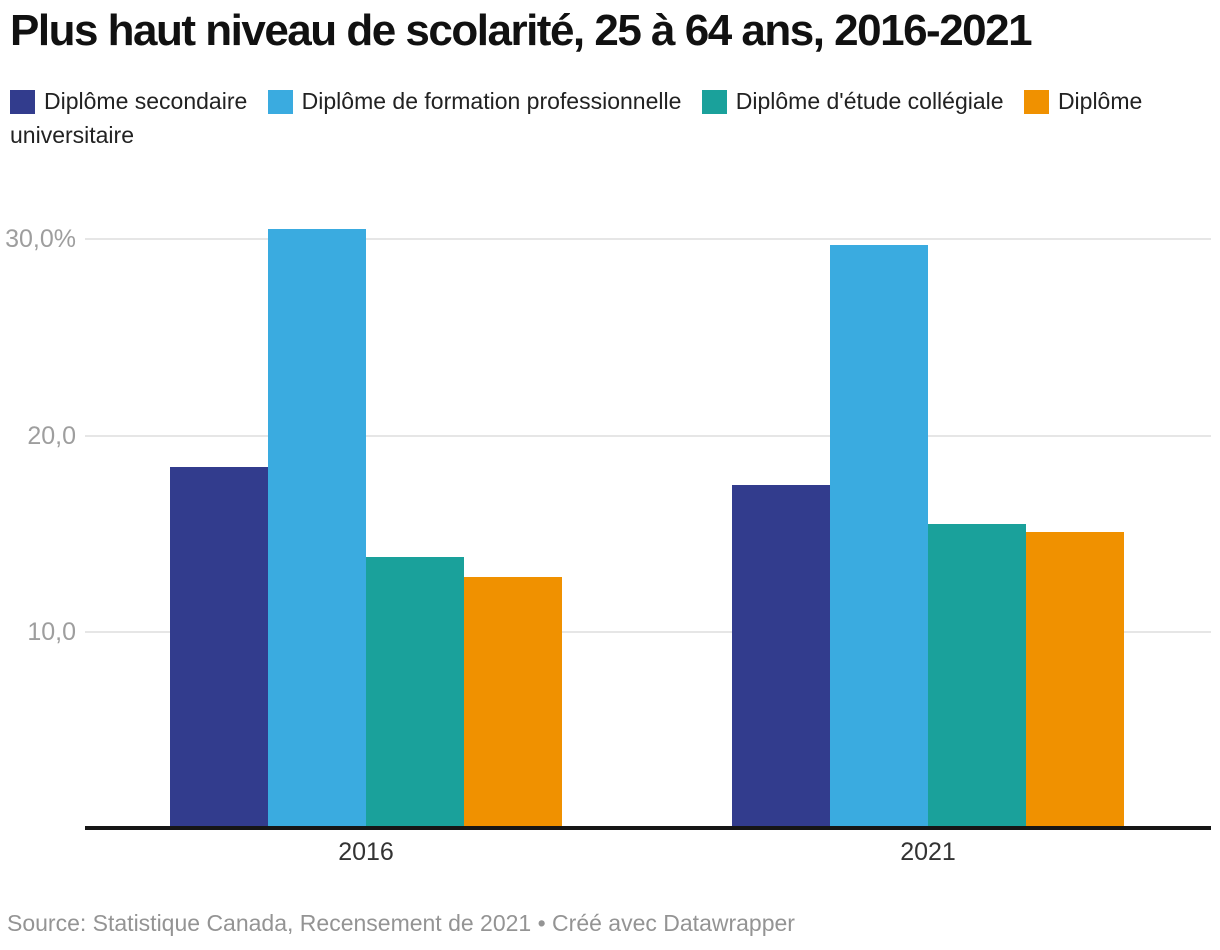 Image resolution: width=1220 pixels, height=950 pixels. I want to click on y-axis-tick-label: 10,0, so click(51, 631).